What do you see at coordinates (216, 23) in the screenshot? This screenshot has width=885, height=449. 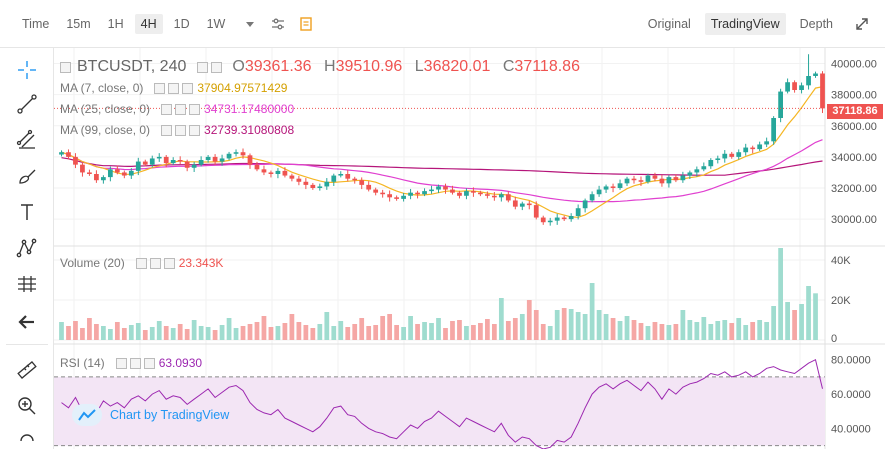 I see `tf-1w: 1W` at bounding box center [216, 23].